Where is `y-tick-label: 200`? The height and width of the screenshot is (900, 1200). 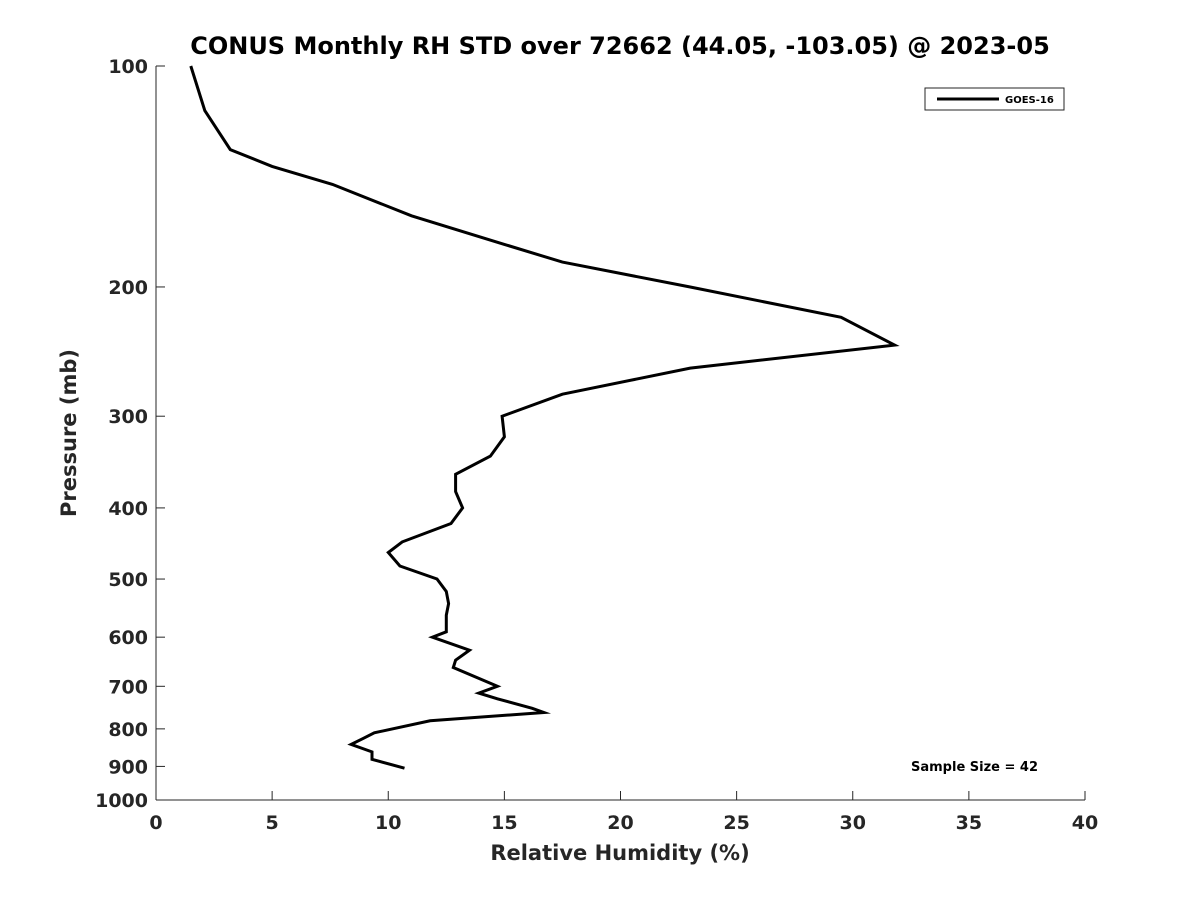
y-tick-label: 200 is located at coordinates (128, 288).